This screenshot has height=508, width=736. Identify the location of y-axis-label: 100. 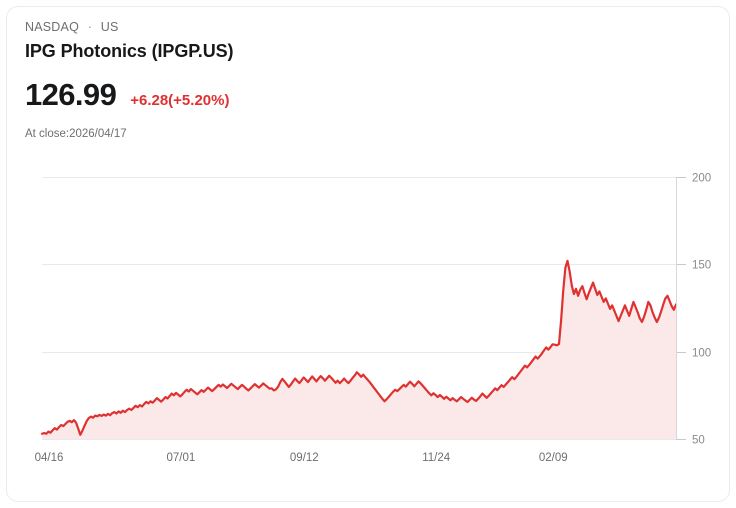
(701, 354).